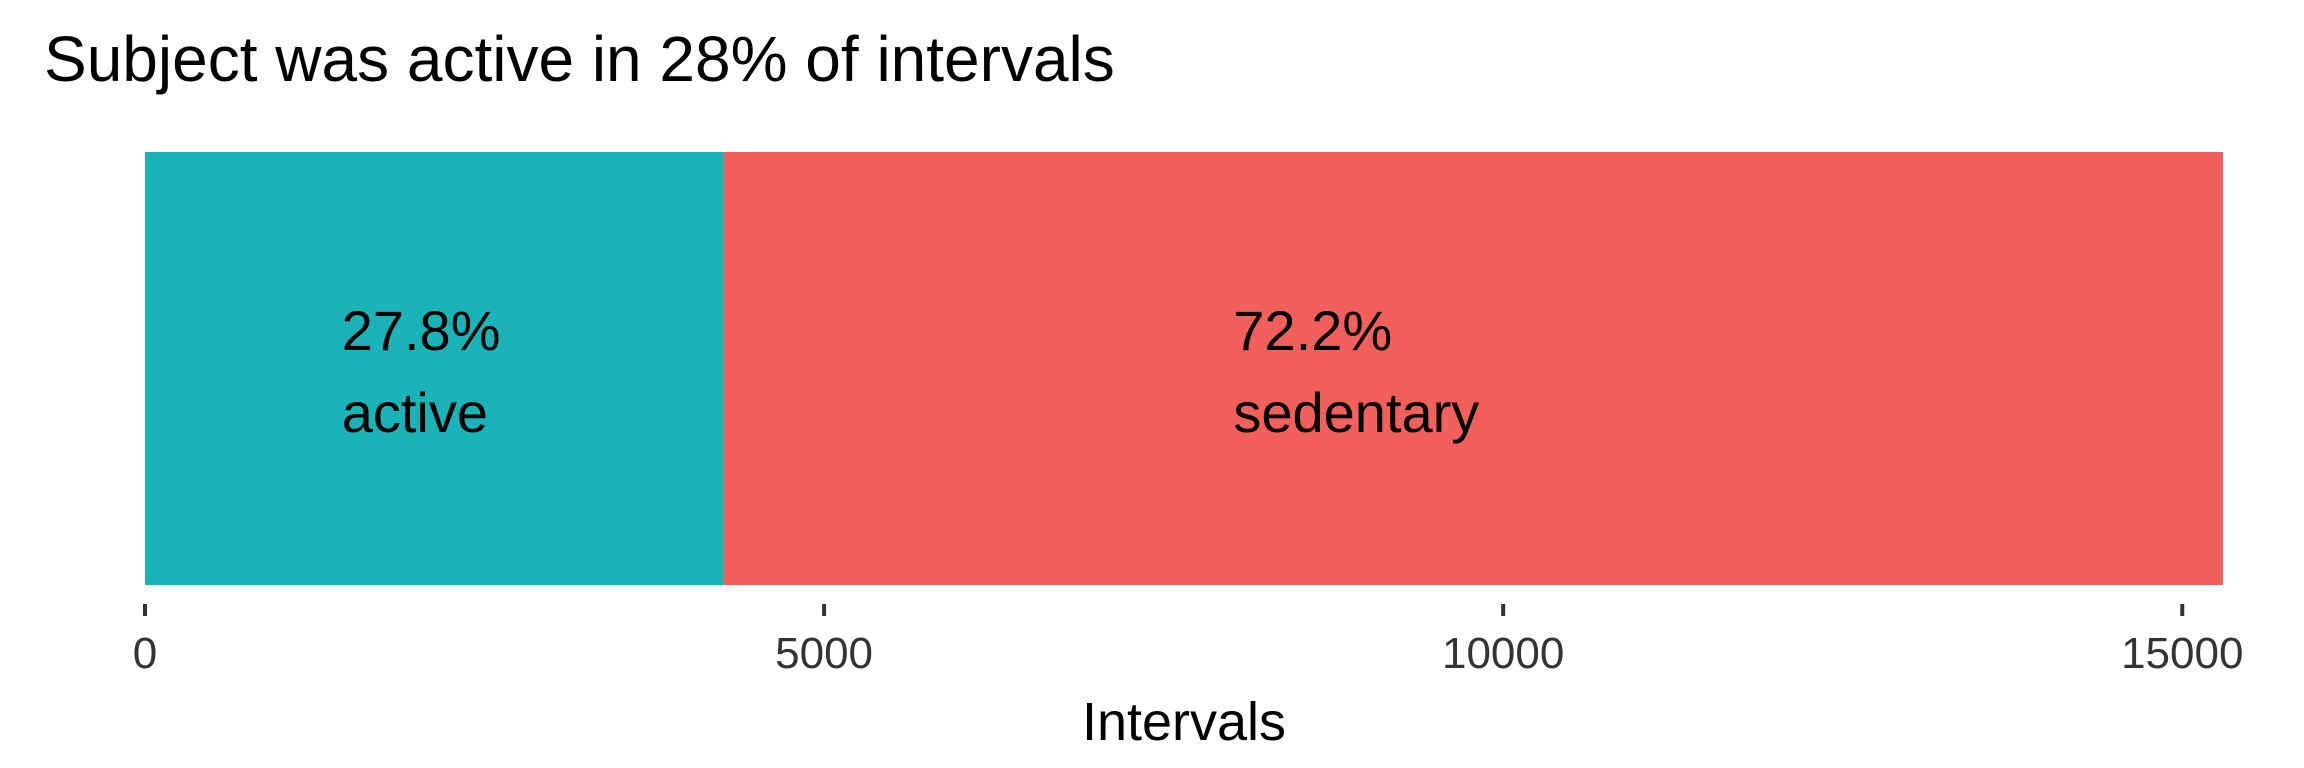 This screenshot has height=768, width=2304. What do you see at coordinates (2182, 653) in the screenshot?
I see `x-tick-label: 15000` at bounding box center [2182, 653].